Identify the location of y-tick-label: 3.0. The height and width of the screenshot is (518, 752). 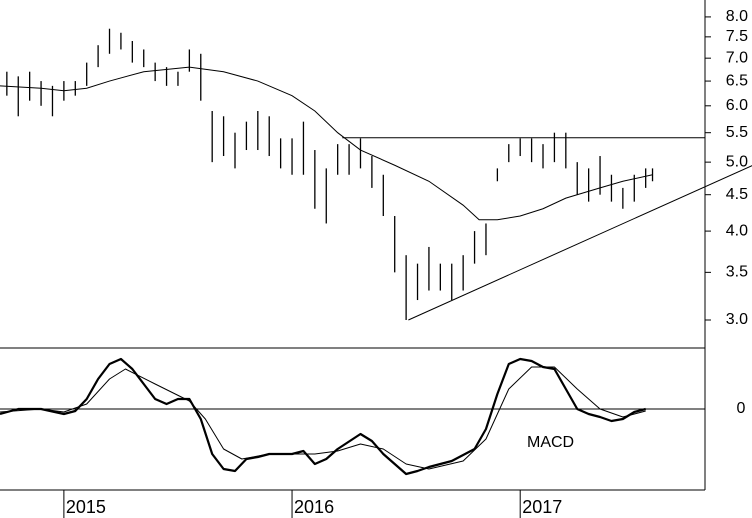
(737, 319).